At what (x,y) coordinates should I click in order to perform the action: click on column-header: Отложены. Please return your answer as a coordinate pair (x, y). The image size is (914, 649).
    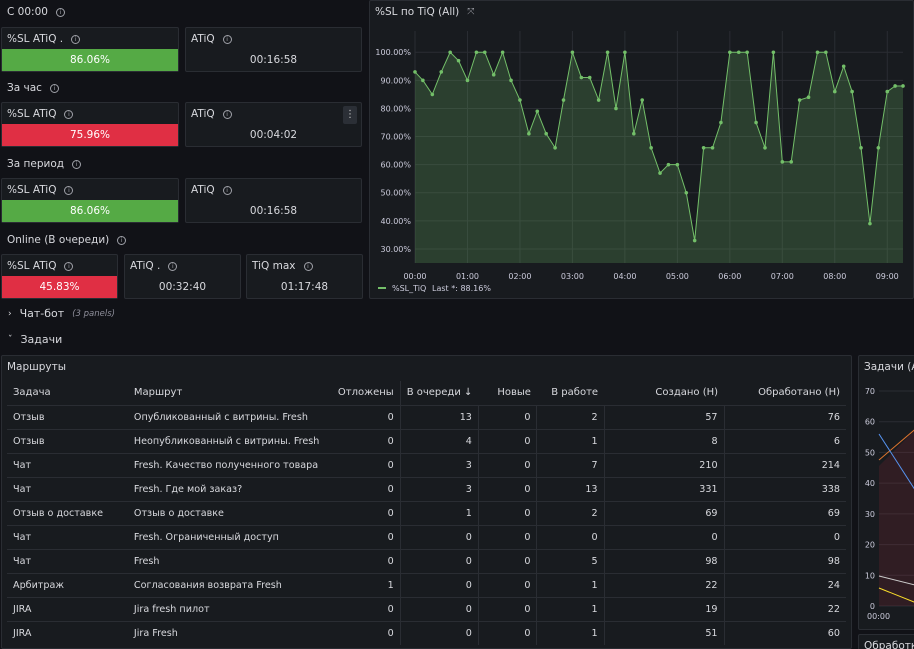
    Looking at the image, I should click on (365, 393).